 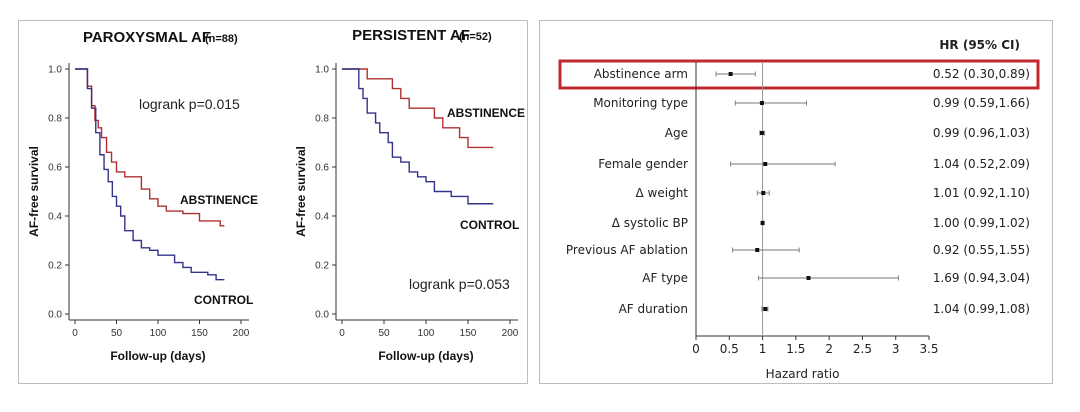 What do you see at coordinates (641, 74) in the screenshot?
I see `row-label: Abstinence arm` at bounding box center [641, 74].